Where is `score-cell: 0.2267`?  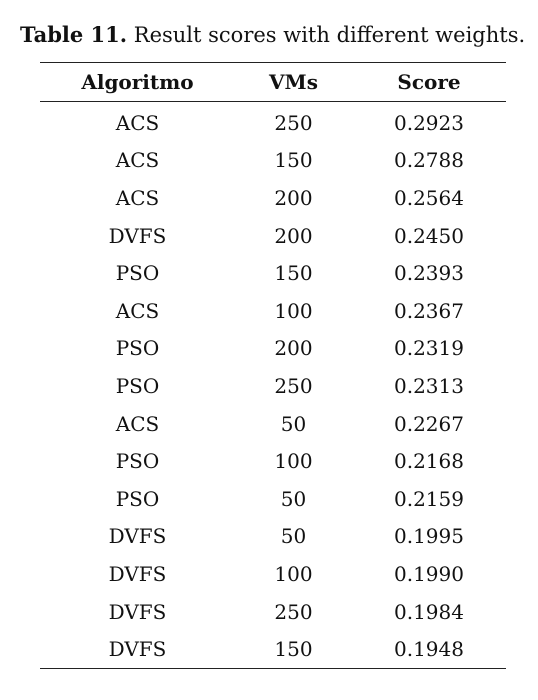 score-cell: 0.2267 is located at coordinates (429, 423).